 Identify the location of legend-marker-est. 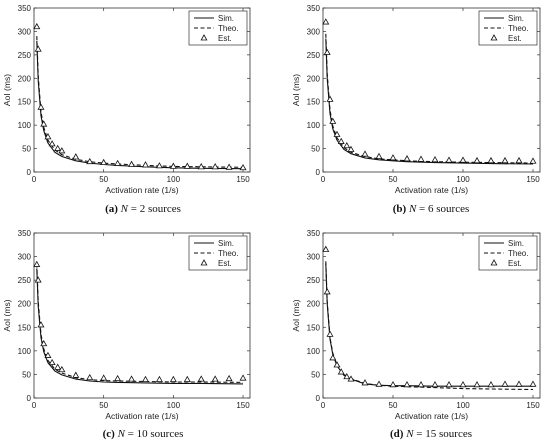
(204, 37).